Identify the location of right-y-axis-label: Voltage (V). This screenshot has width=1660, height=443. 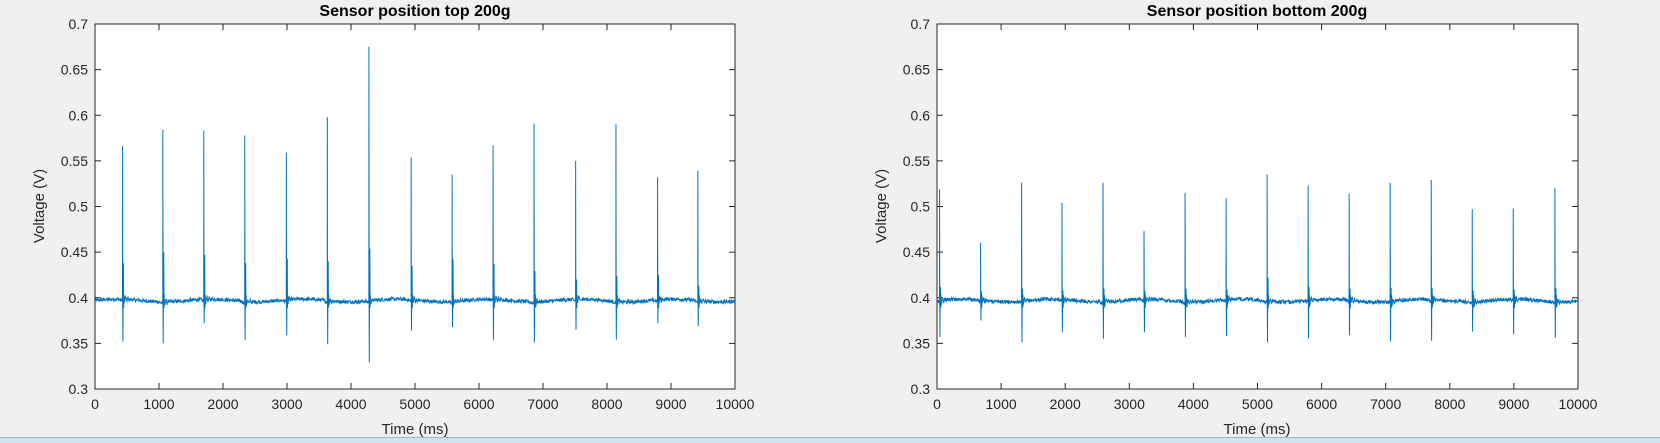
(881, 206).